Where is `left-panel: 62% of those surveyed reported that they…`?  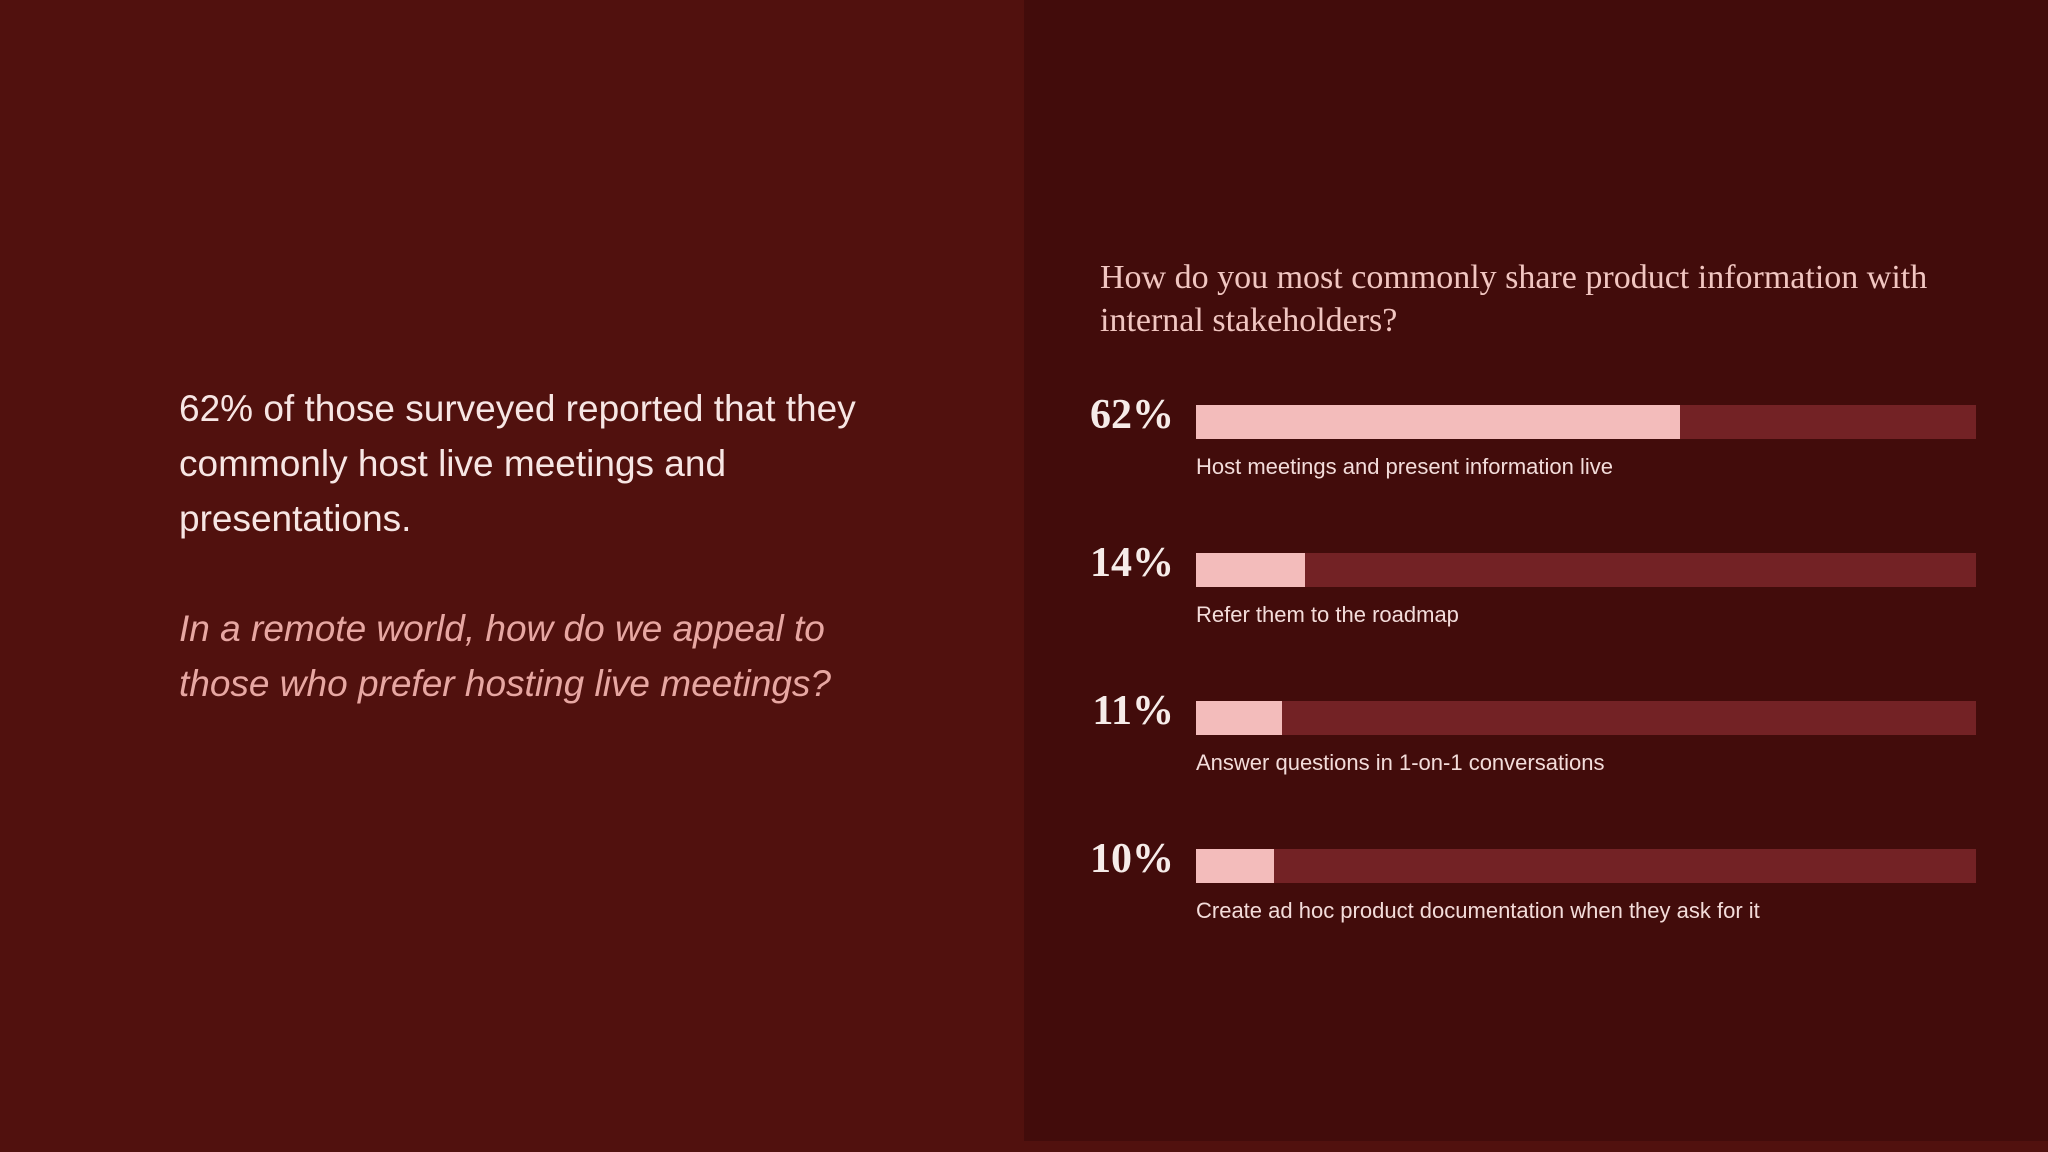 left-panel: 62% of those surveyed reported that they… is located at coordinates (517, 546).